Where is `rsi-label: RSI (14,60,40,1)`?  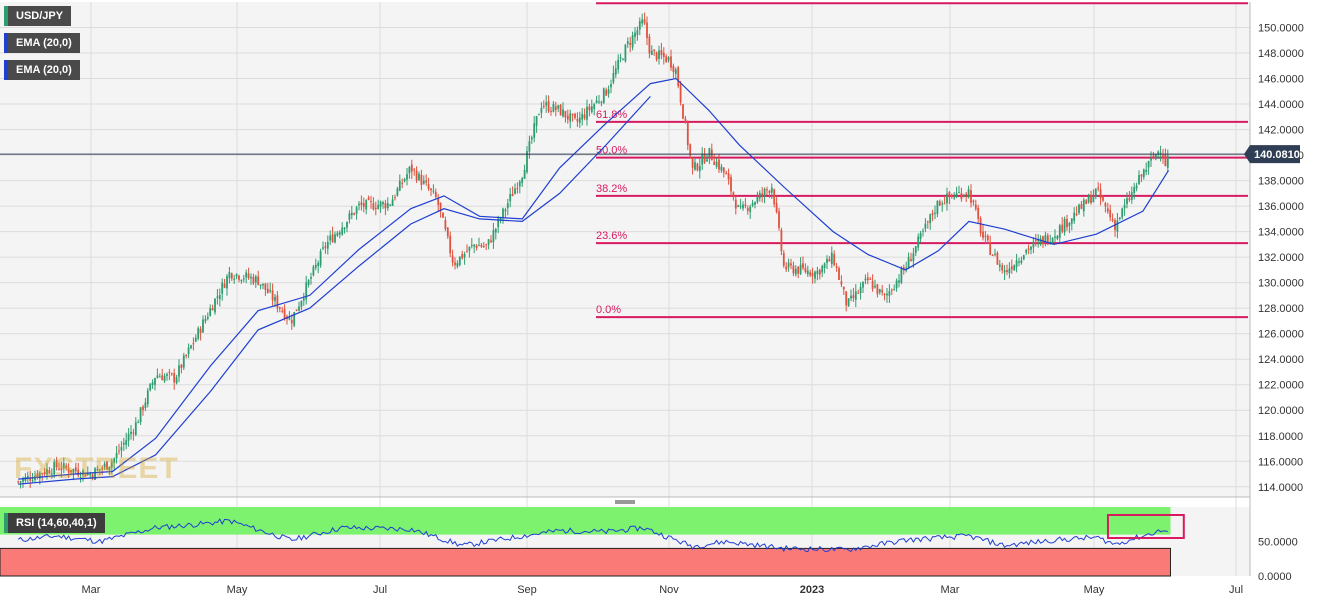 rsi-label: RSI (14,60,40,1) is located at coordinates (54, 523).